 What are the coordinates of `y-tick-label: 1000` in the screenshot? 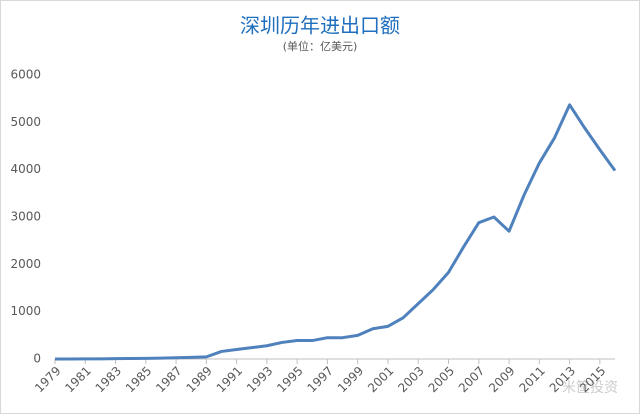 It's located at (25, 311).